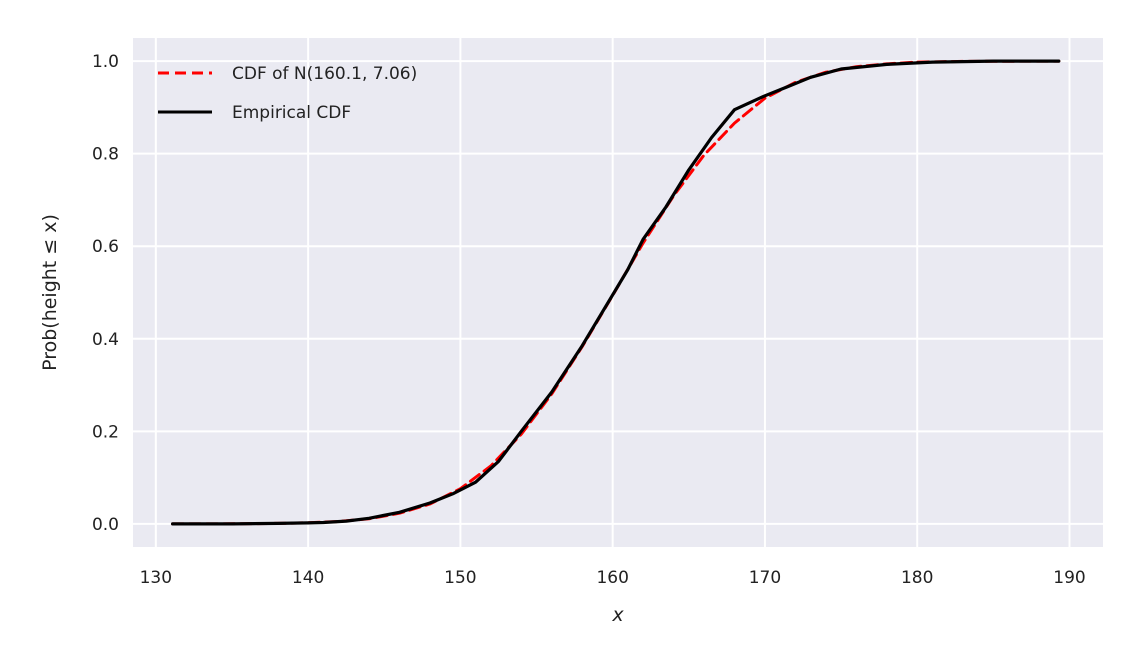 This screenshot has height=665, width=1140. Describe the element at coordinates (105, 525) in the screenshot. I see `y-tick-label: 0.0` at that location.